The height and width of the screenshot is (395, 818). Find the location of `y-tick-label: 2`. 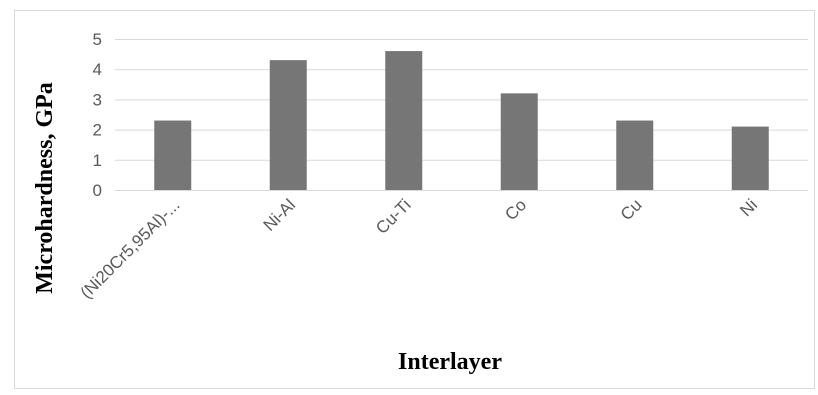

y-tick-label: 2 is located at coordinates (97, 130).